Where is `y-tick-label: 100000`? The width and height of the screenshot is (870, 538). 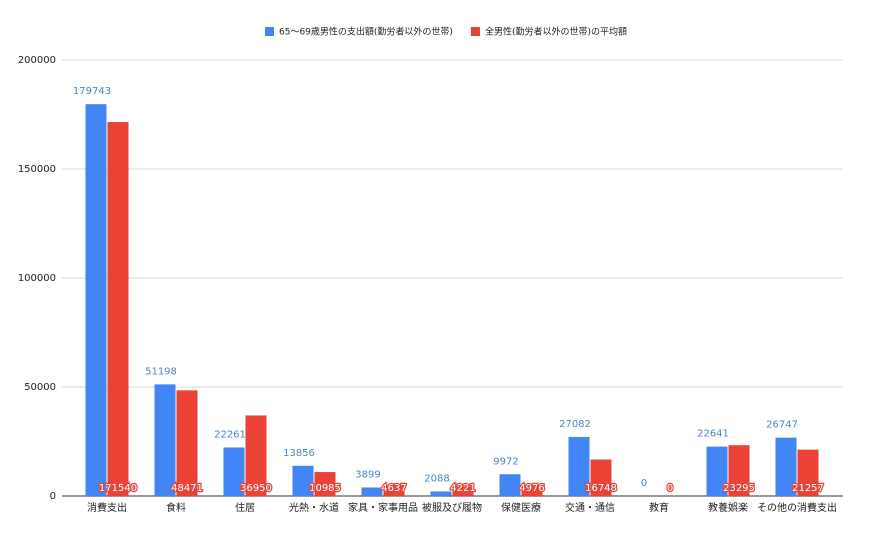 y-tick-label: 100000 is located at coordinates (37, 278).